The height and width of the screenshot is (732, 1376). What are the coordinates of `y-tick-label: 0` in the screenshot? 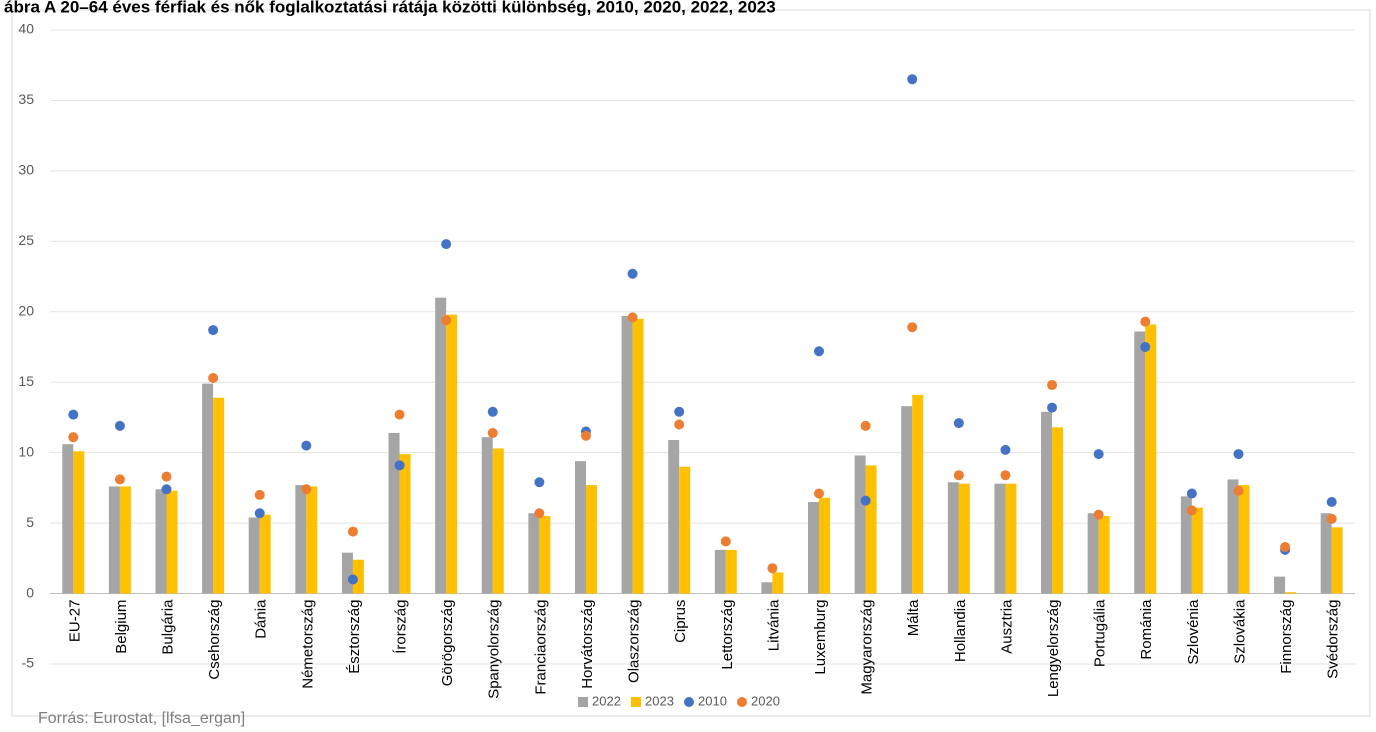 It's located at (30, 592).